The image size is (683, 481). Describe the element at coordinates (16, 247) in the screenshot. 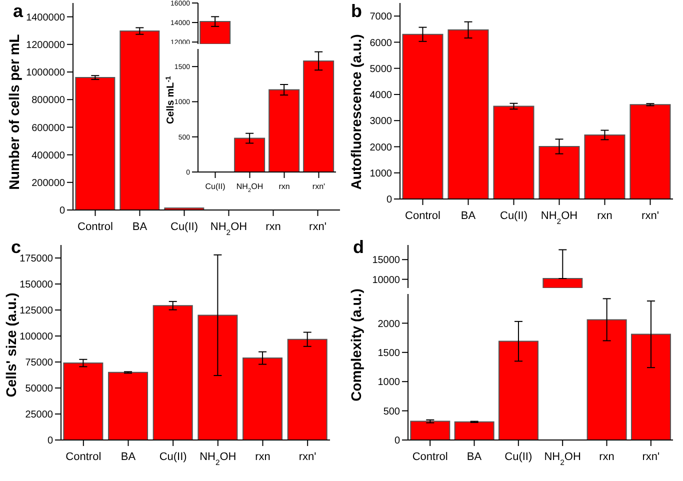

I see `chart-title: c` at that location.